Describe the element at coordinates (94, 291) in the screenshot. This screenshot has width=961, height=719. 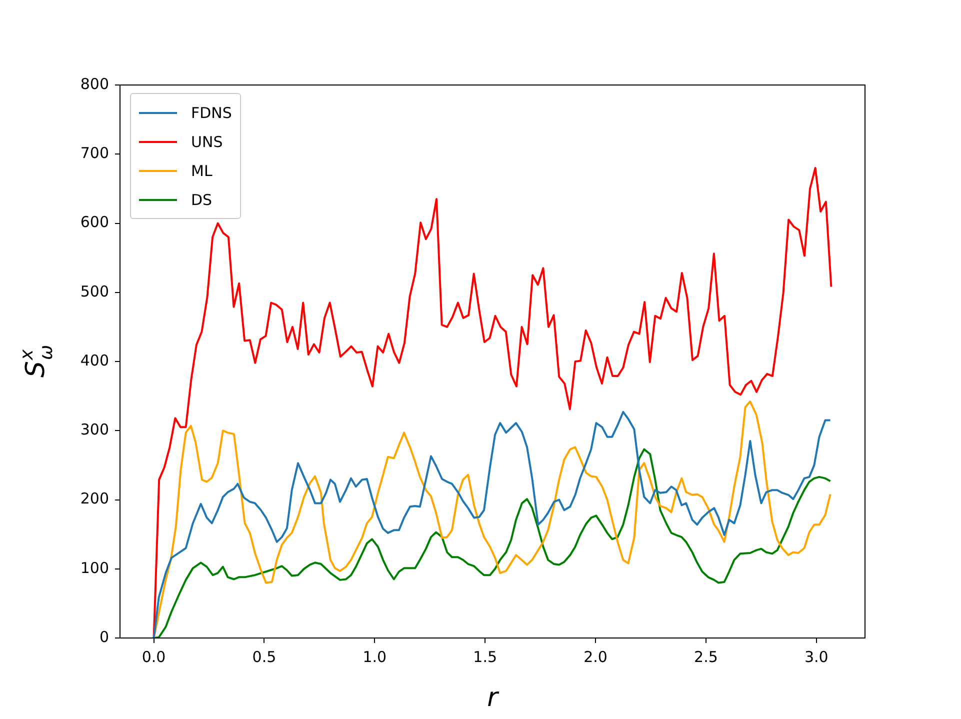
I see `y-tick-label: 500` at that location.